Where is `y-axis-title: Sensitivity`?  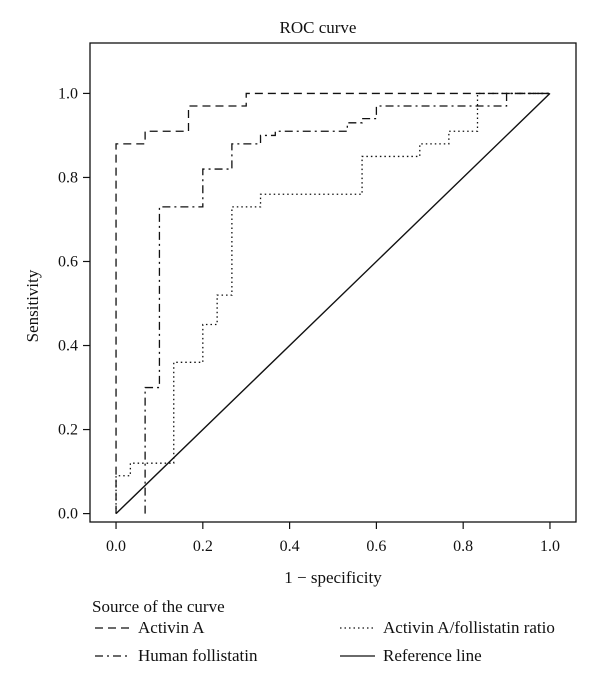 y-axis-title: Sensitivity is located at coordinates (32, 305).